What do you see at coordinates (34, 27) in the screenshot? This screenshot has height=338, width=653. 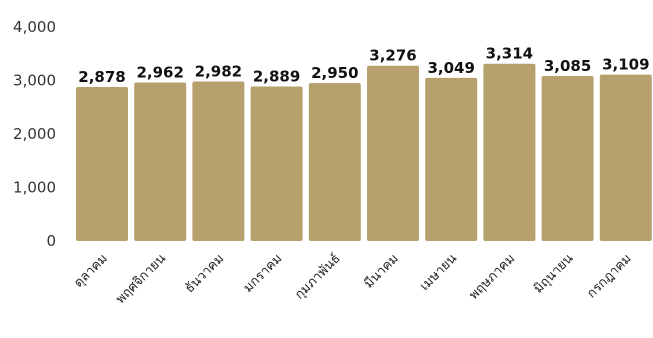 I see `y-tick-label: 4,000` at bounding box center [34, 27].